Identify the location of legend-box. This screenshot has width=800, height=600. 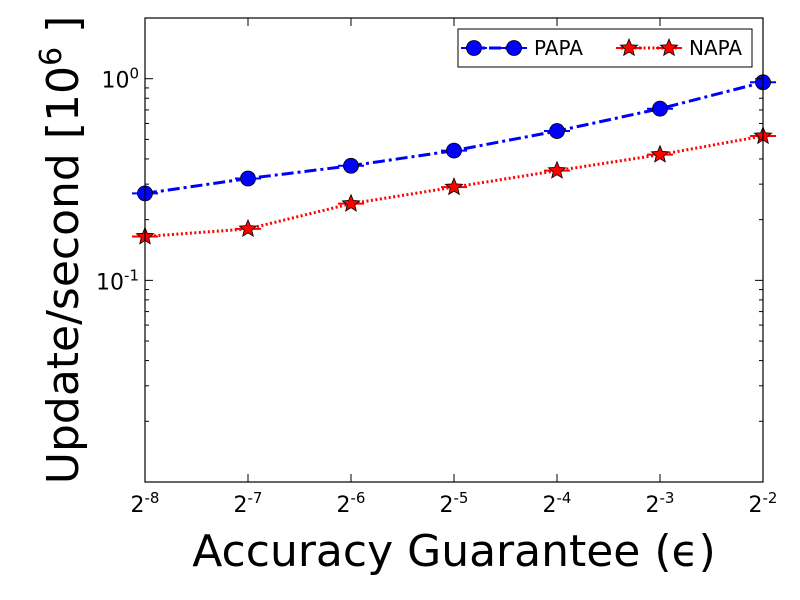
(605, 48).